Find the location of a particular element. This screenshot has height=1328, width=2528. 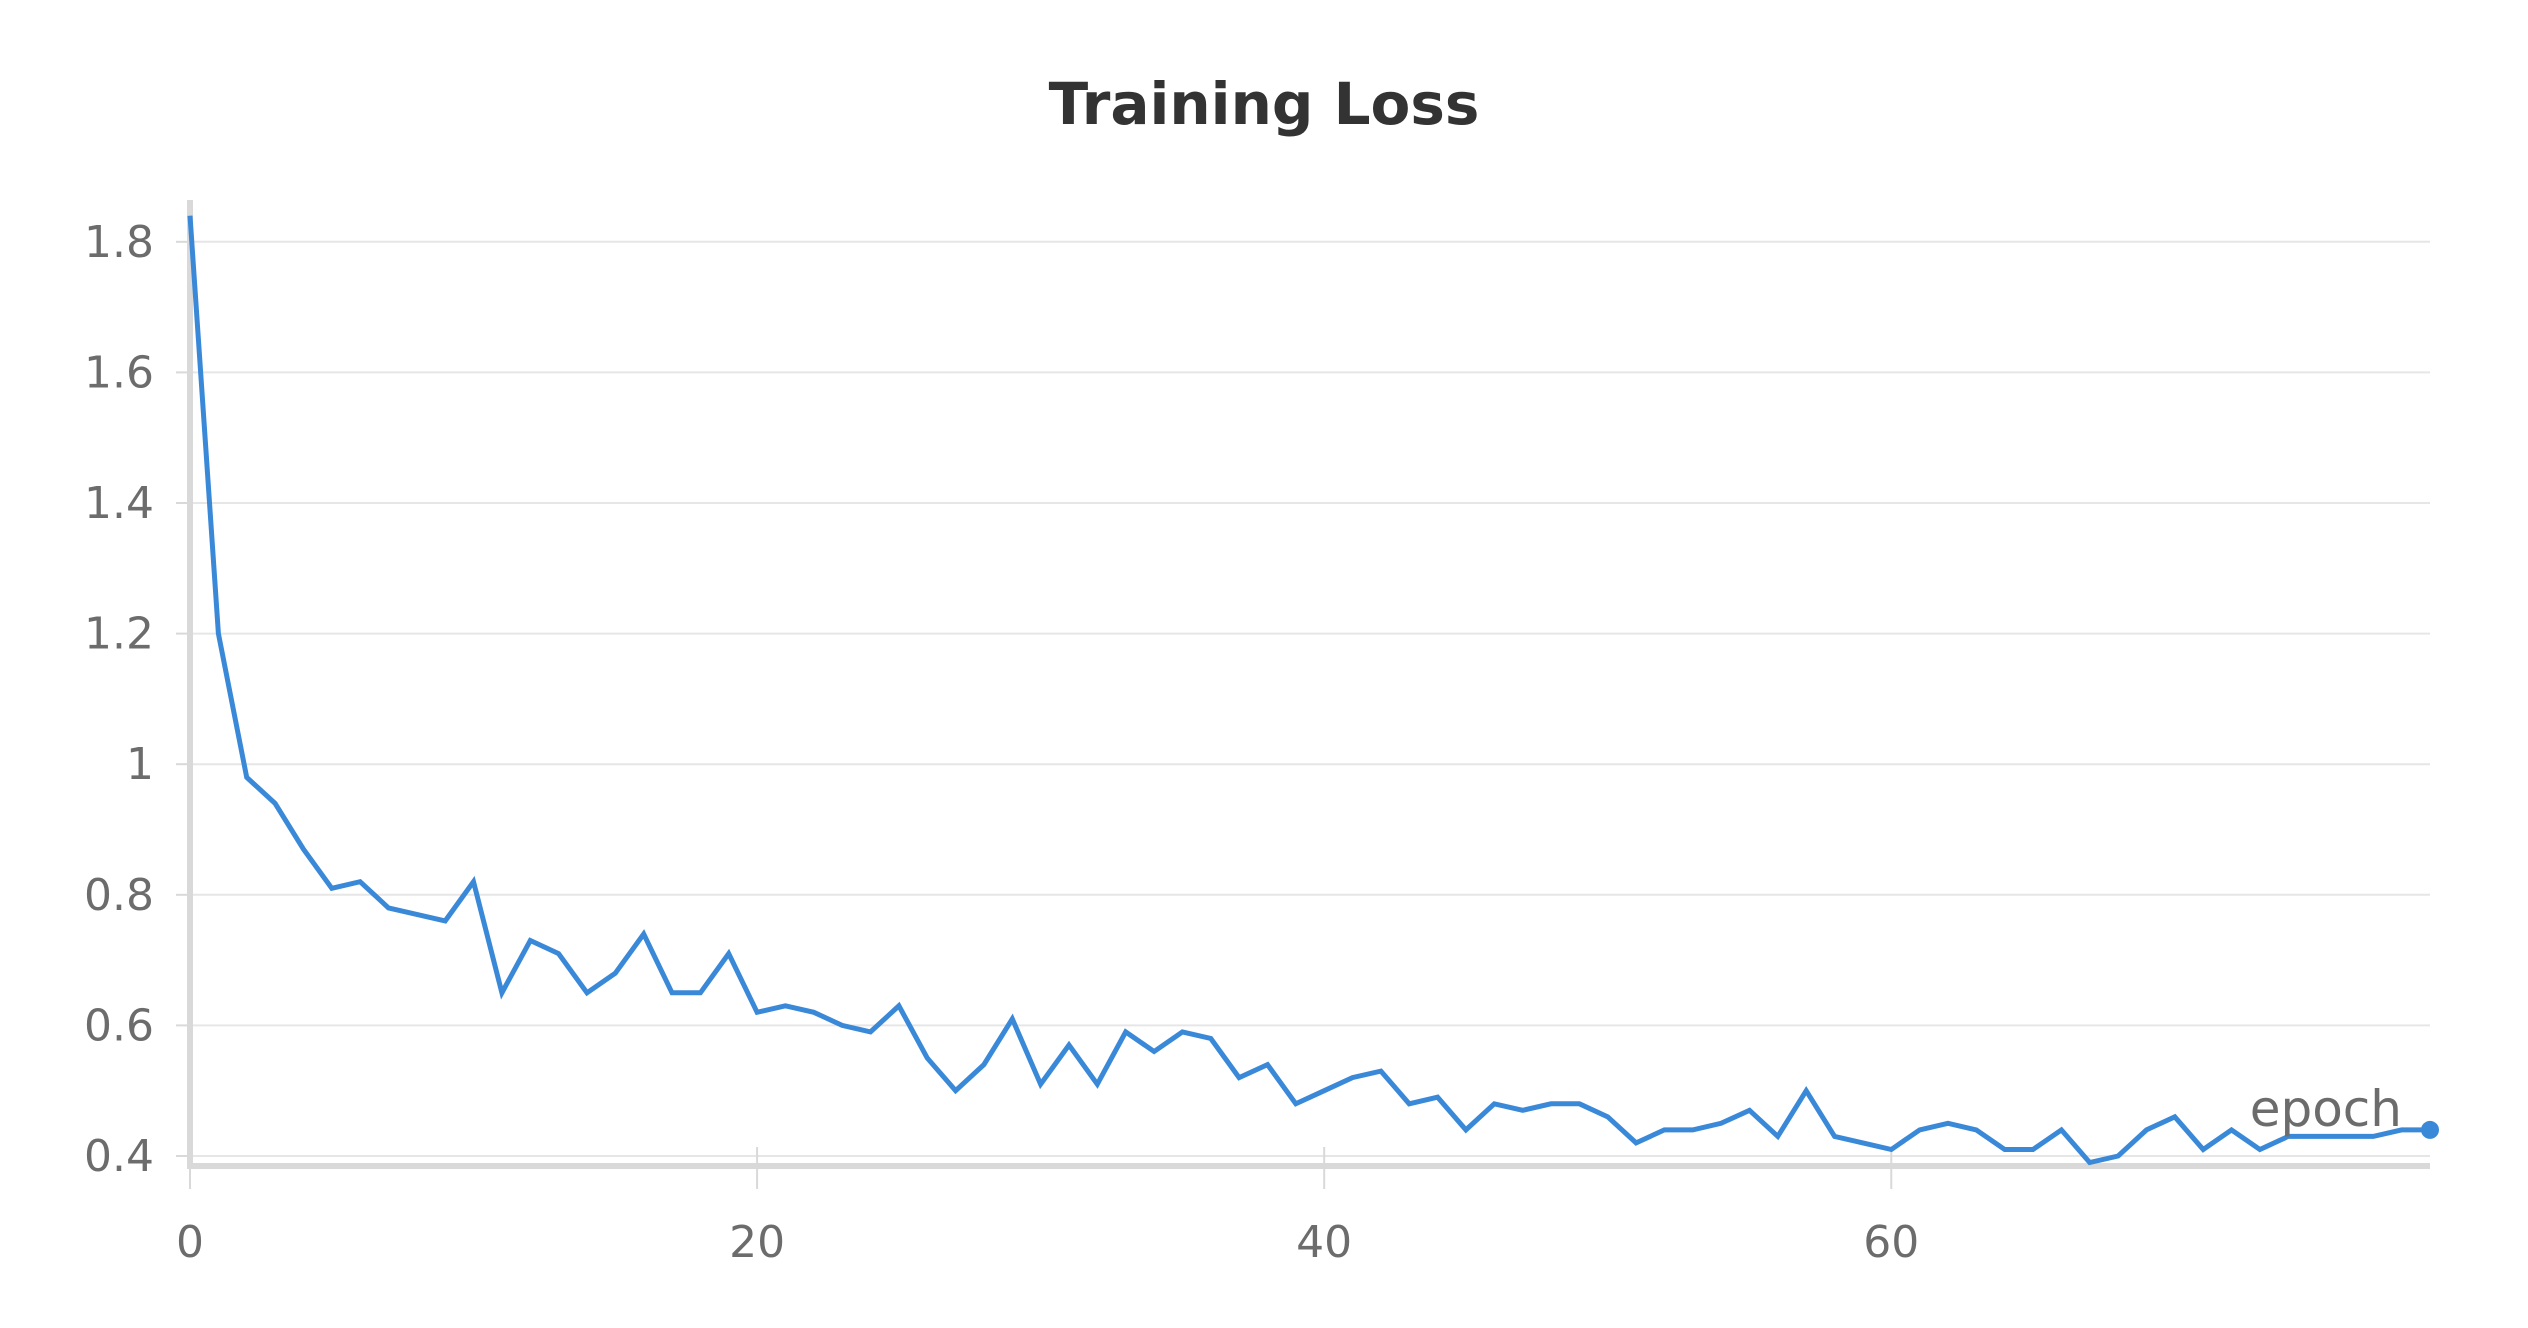

x-tick-label: 40 is located at coordinates (1324, 1242).